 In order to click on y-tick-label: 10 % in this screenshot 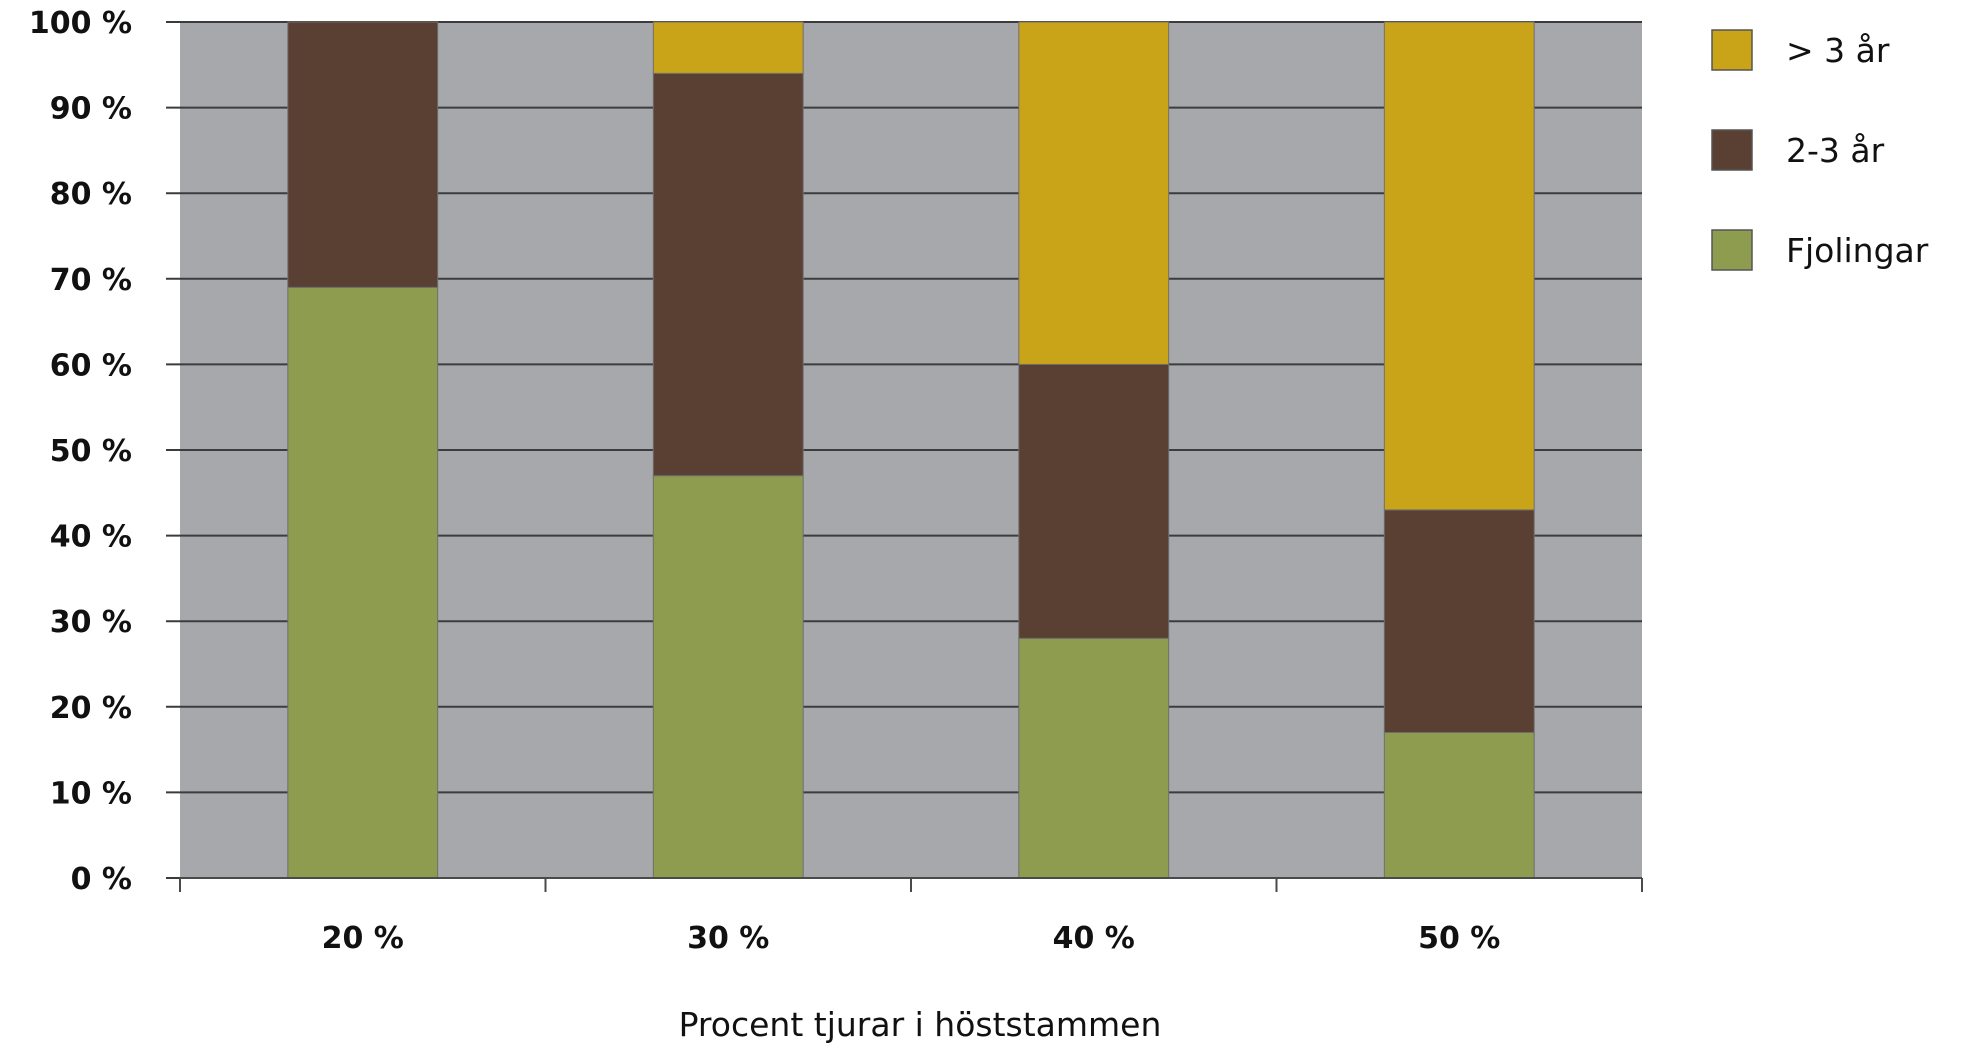, I will do `click(91, 793)`.